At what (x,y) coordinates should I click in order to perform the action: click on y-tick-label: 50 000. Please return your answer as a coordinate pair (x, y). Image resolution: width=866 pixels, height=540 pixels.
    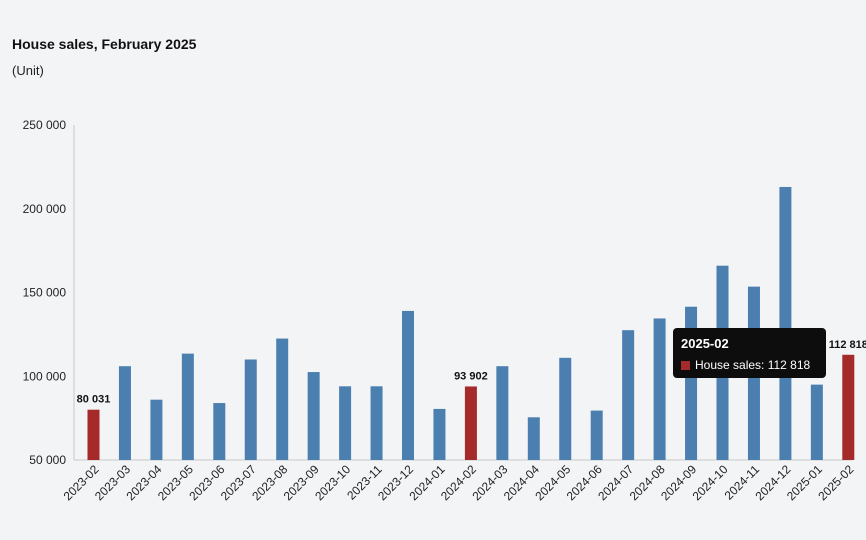
    Looking at the image, I should click on (47, 460).